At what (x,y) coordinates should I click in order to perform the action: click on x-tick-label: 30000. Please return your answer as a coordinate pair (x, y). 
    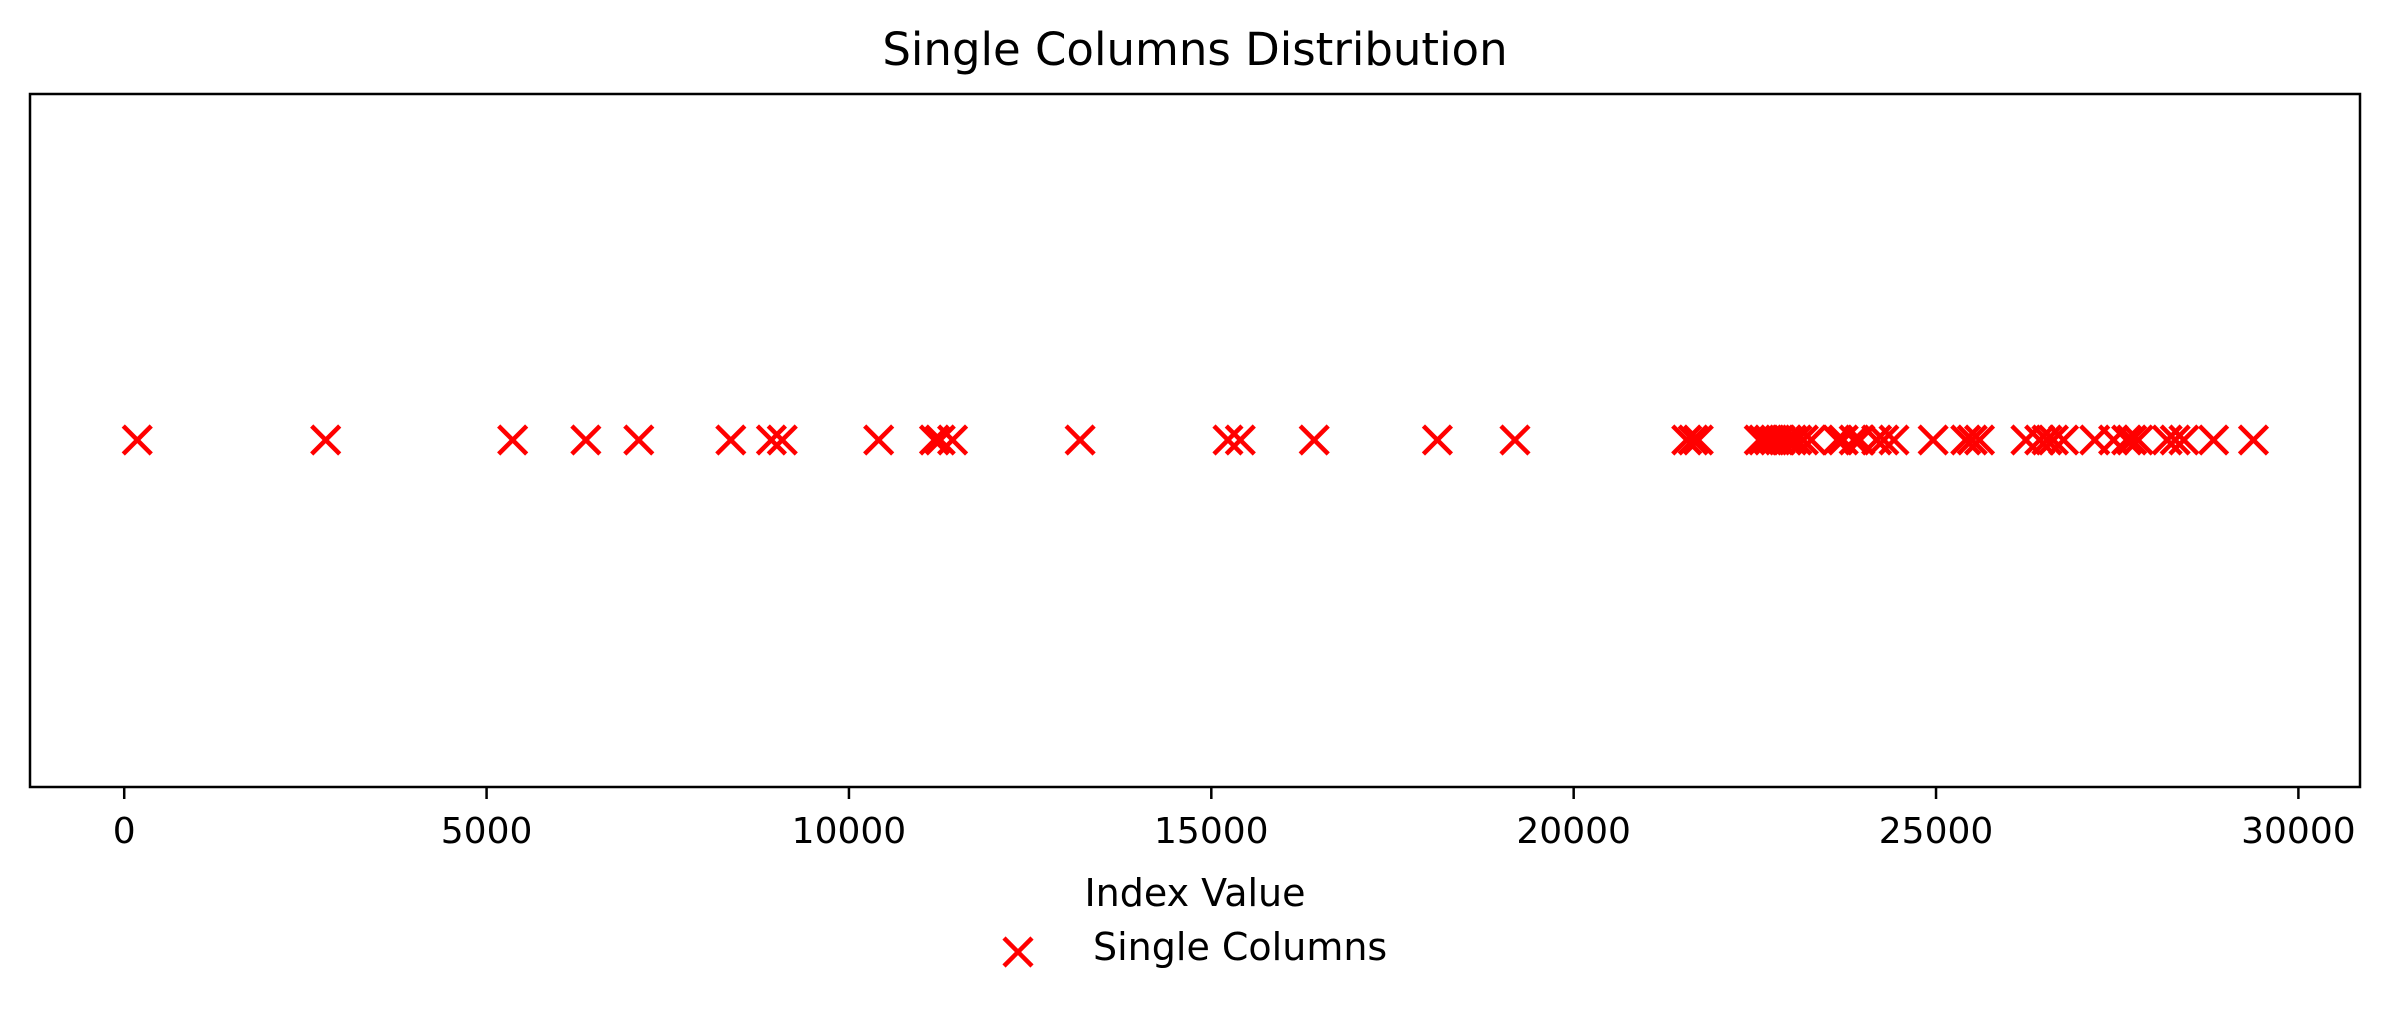
    Looking at the image, I should click on (2298, 831).